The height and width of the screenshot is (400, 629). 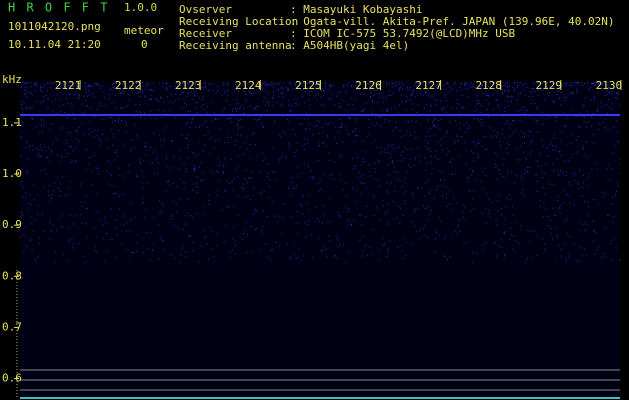 What do you see at coordinates (188, 85) in the screenshot?
I see `time-label: 2123` at bounding box center [188, 85].